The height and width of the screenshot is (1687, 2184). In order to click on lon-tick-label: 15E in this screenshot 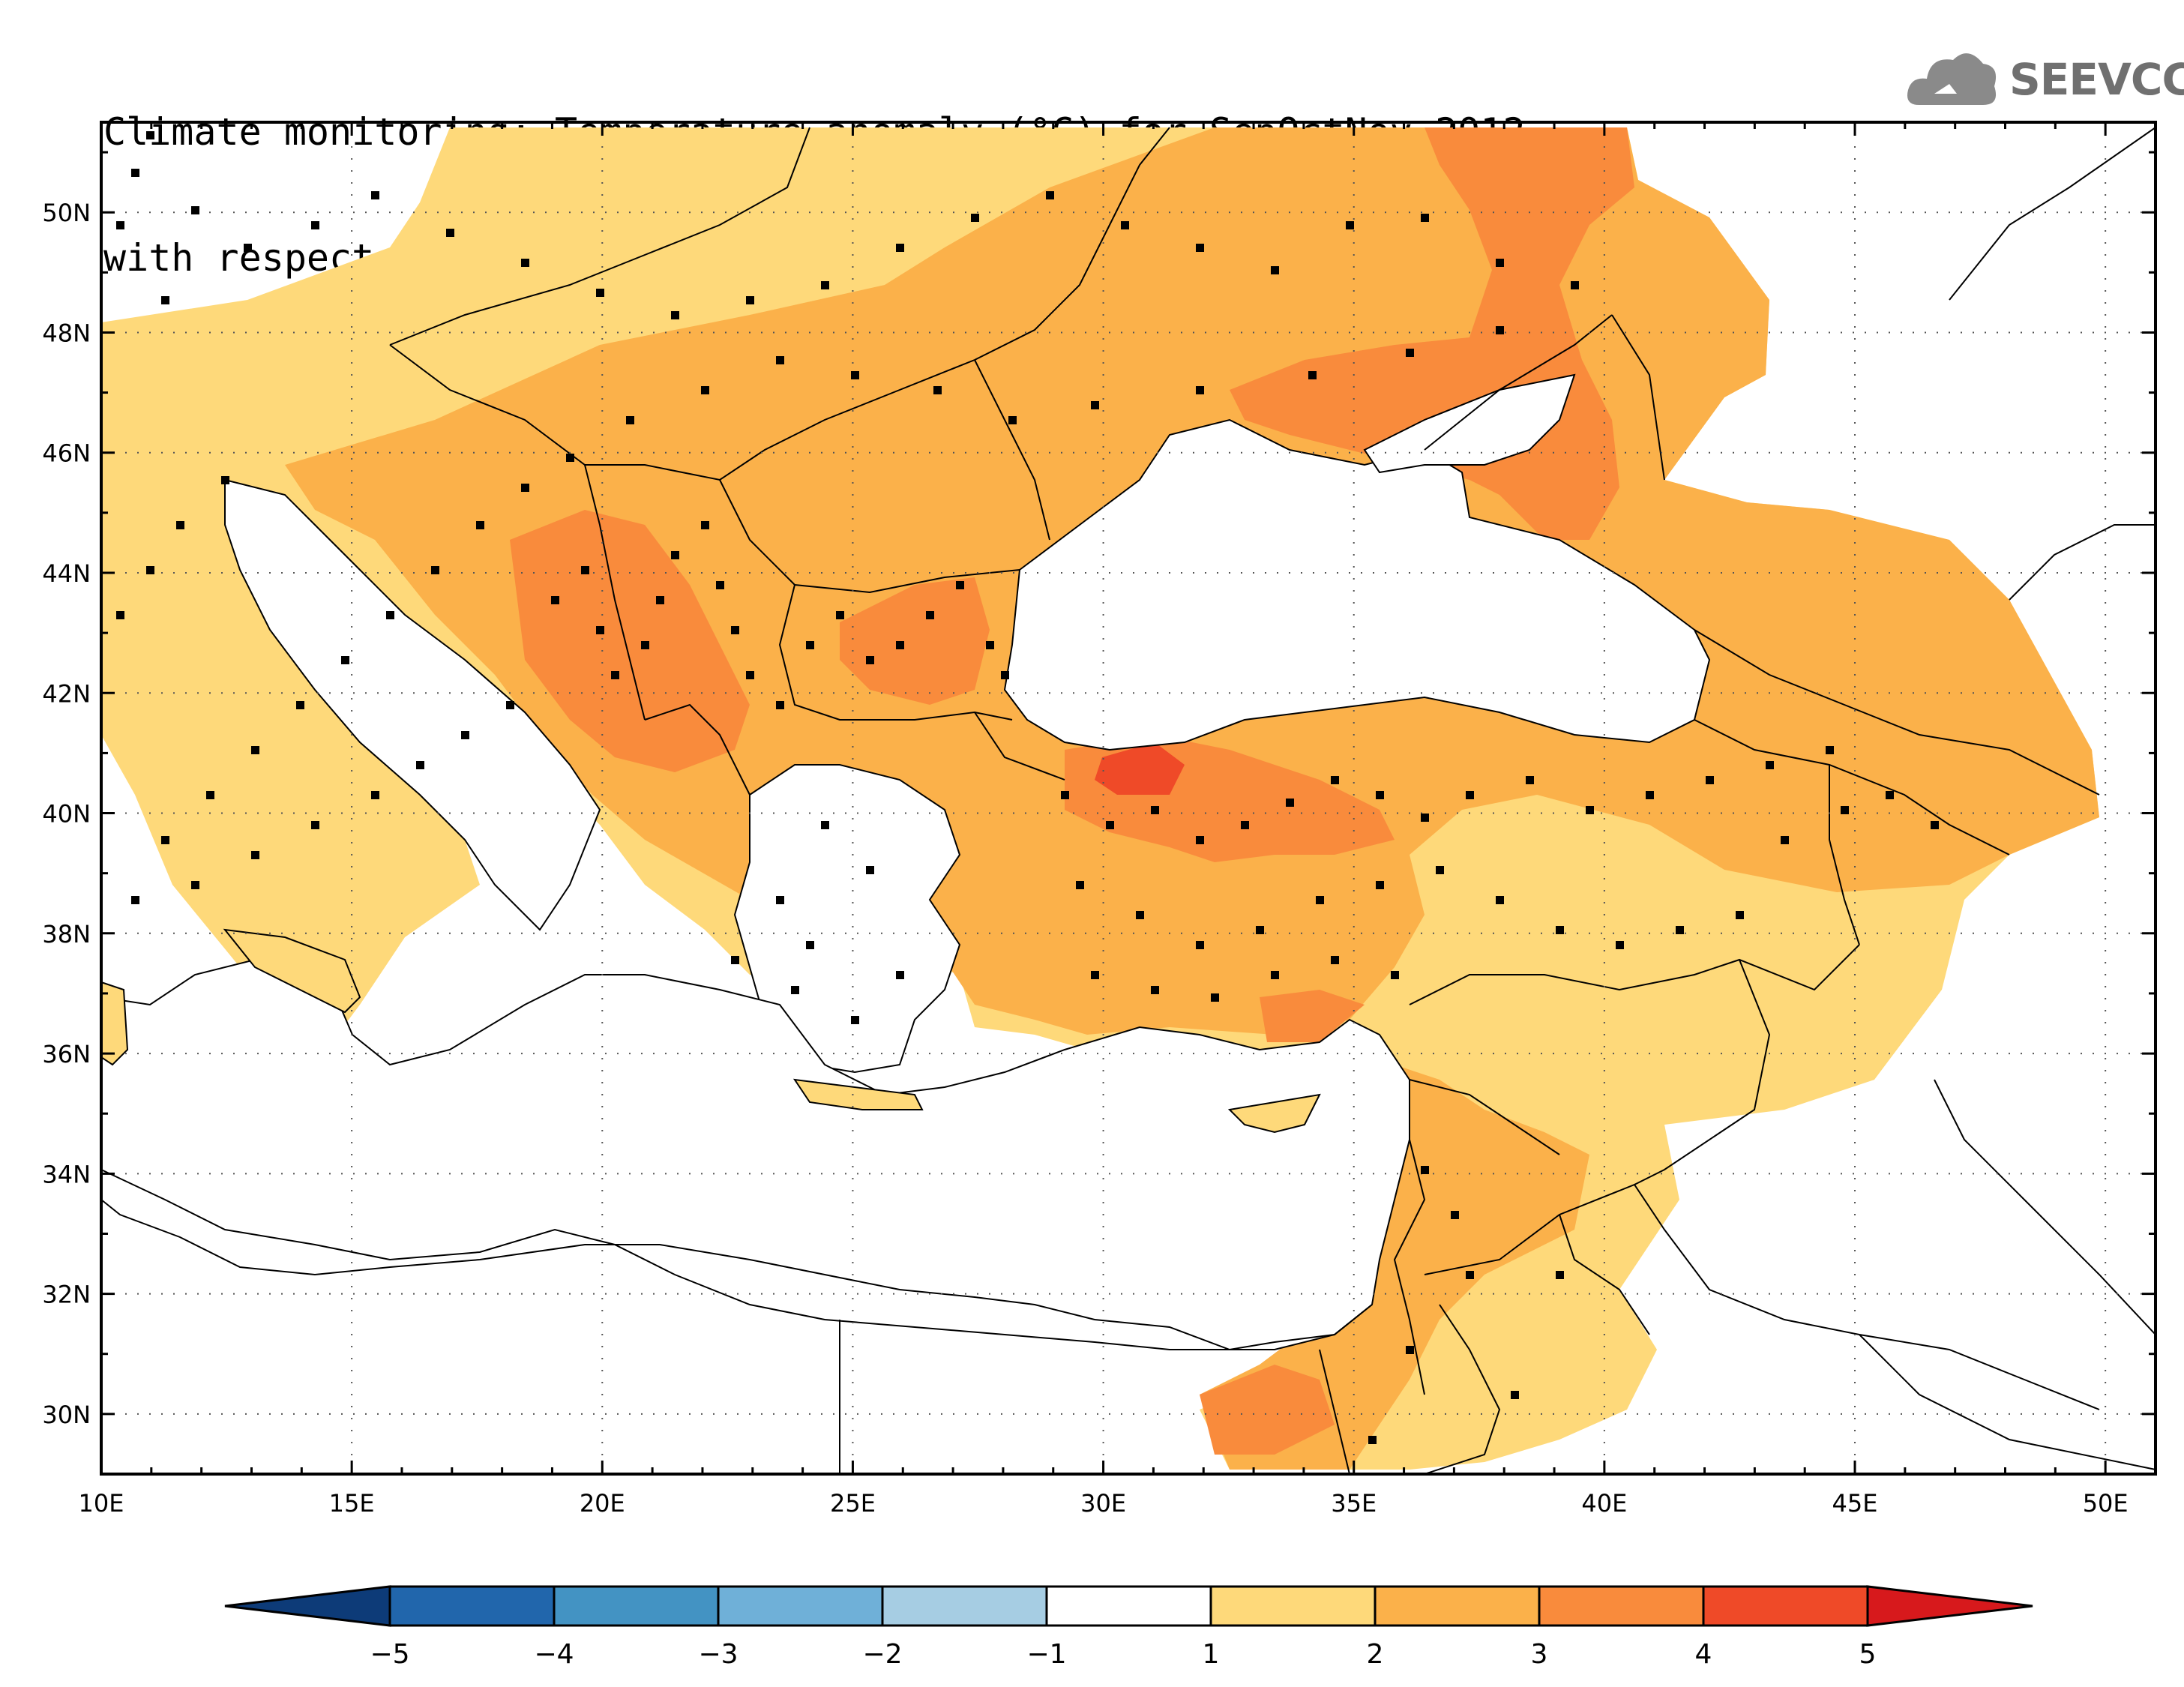, I will do `click(352, 1503)`.